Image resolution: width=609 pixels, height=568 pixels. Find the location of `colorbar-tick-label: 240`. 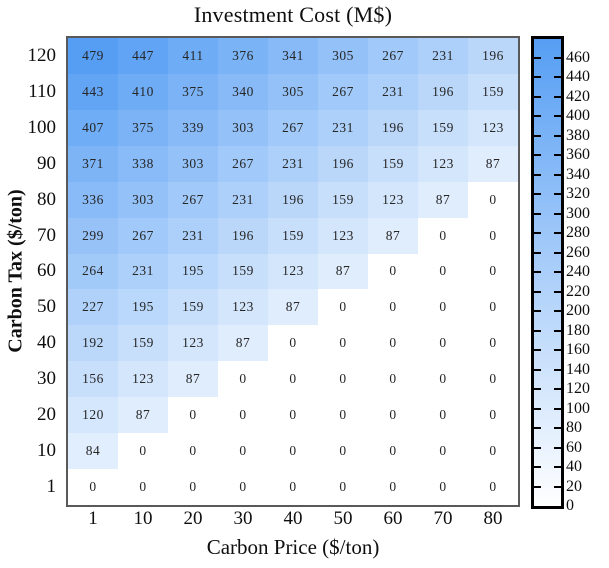

colorbar-tick-label: 240 is located at coordinates (578, 271).